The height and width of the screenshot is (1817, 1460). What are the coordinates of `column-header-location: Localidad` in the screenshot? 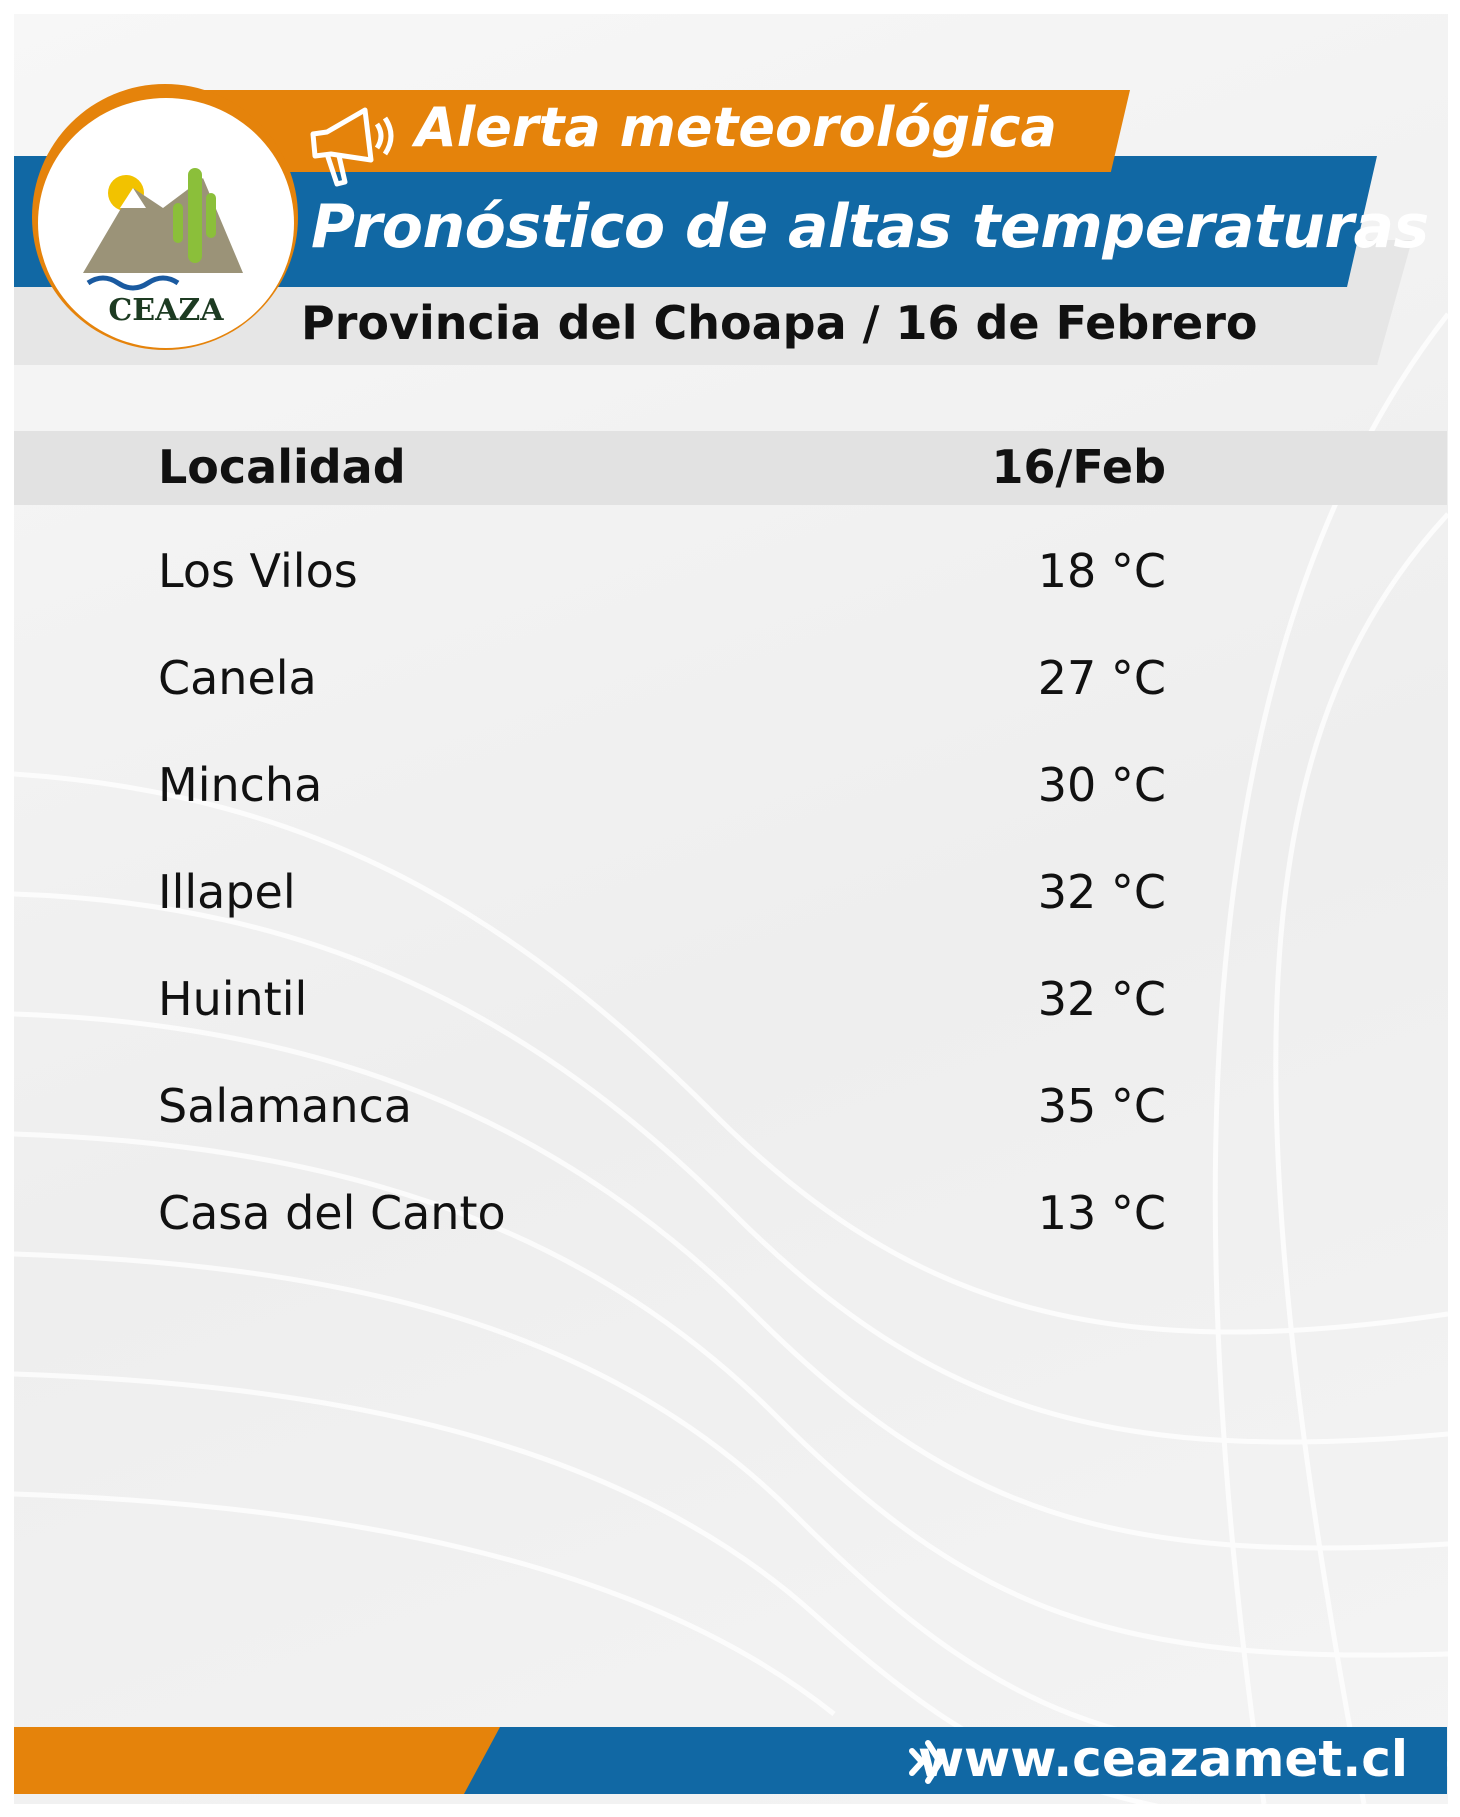 It's located at (282, 467).